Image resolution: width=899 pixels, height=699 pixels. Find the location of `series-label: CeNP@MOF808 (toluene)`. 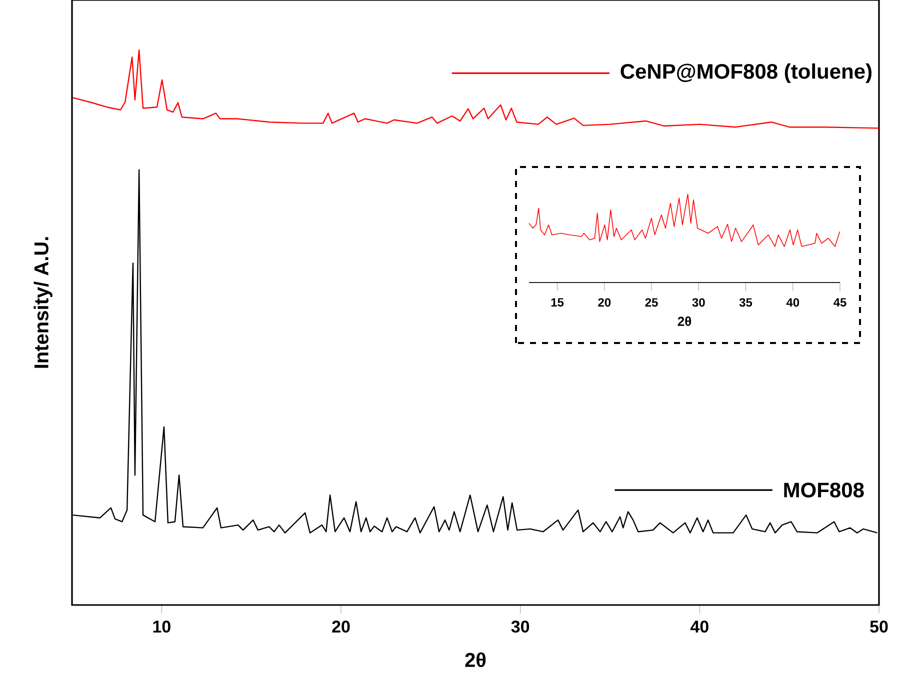

series-label: CeNP@MOF808 (toluene) is located at coordinates (746, 73).